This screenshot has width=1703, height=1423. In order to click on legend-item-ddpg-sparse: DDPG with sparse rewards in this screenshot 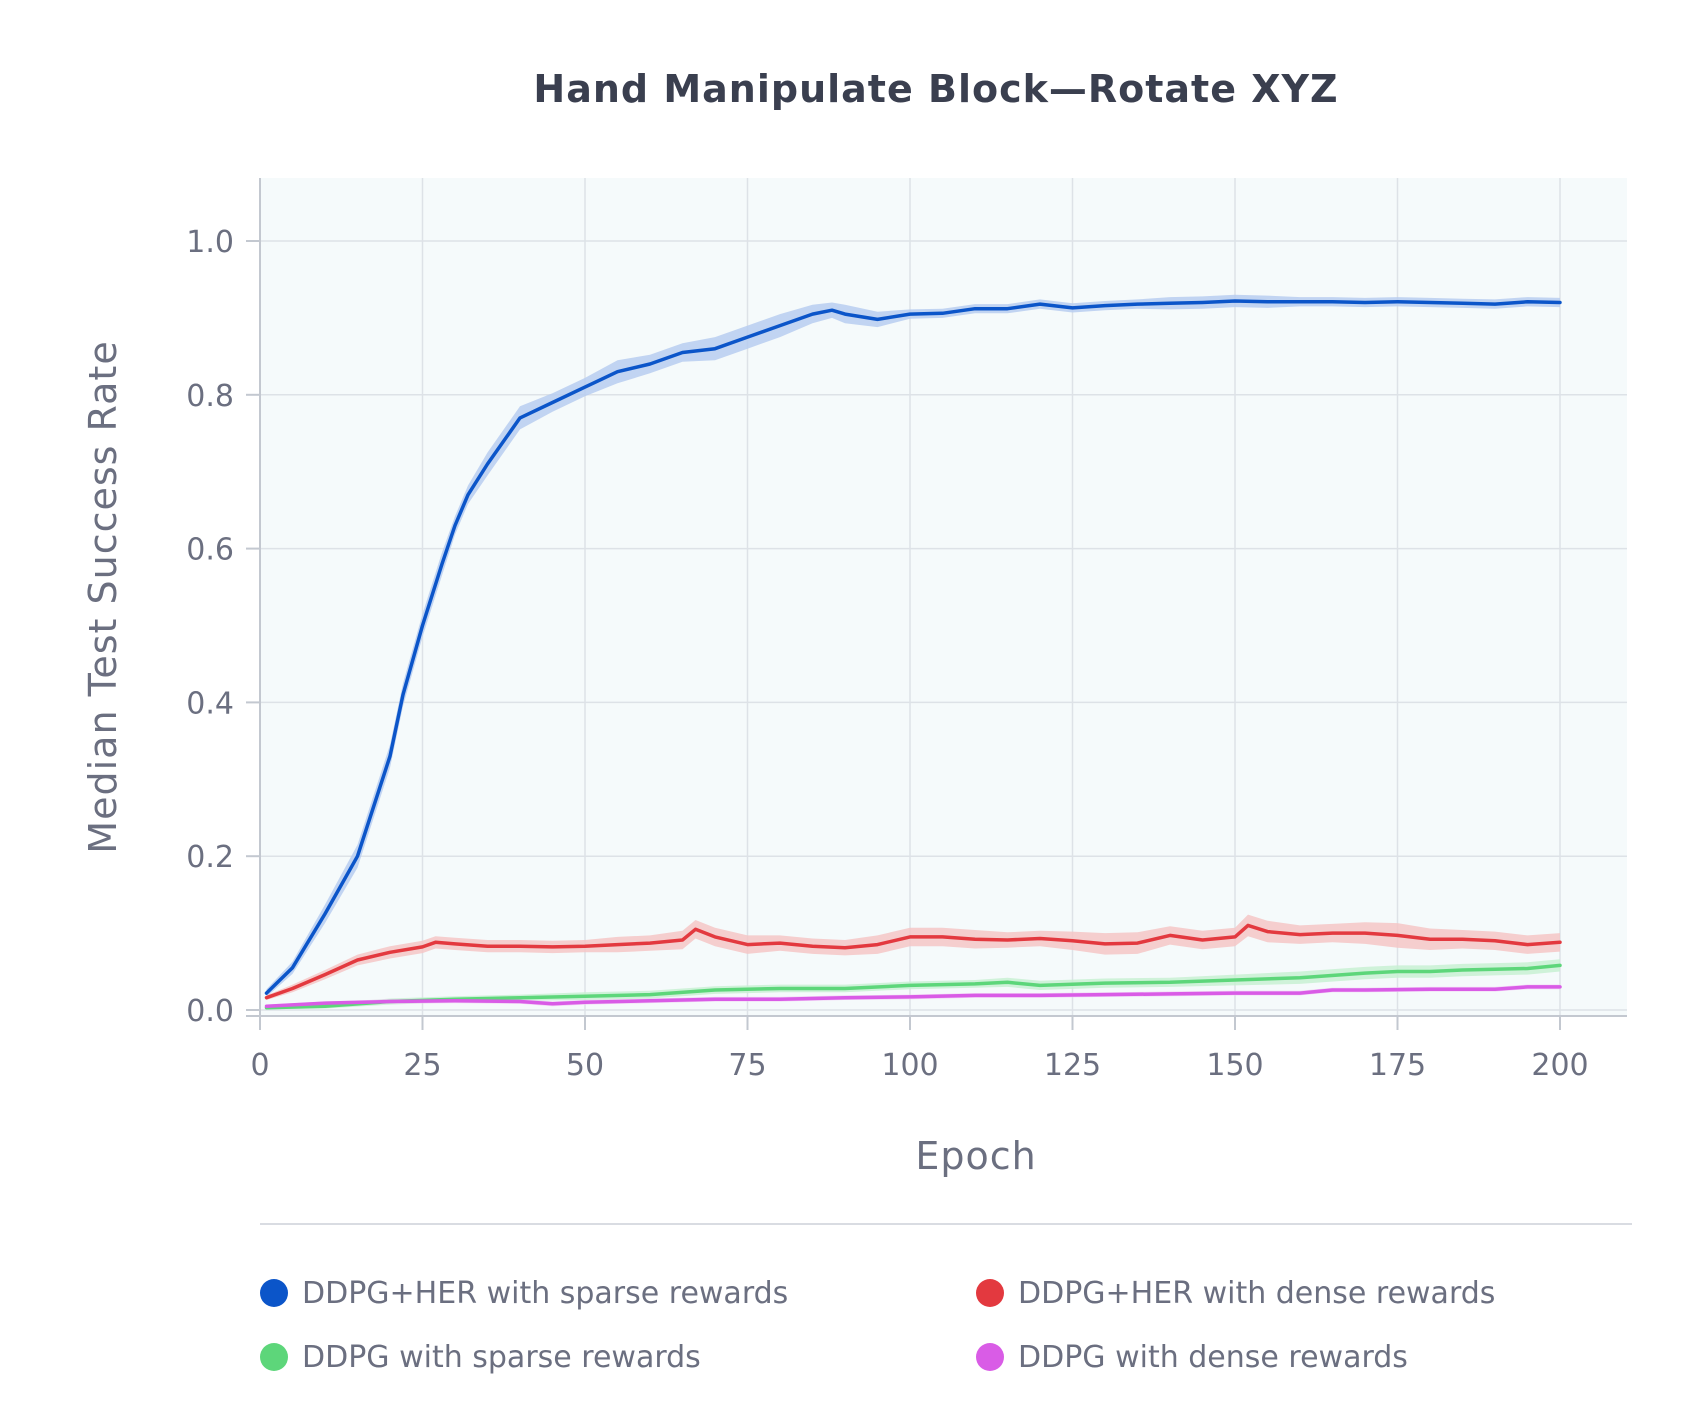, I will do `click(480, 1357)`.